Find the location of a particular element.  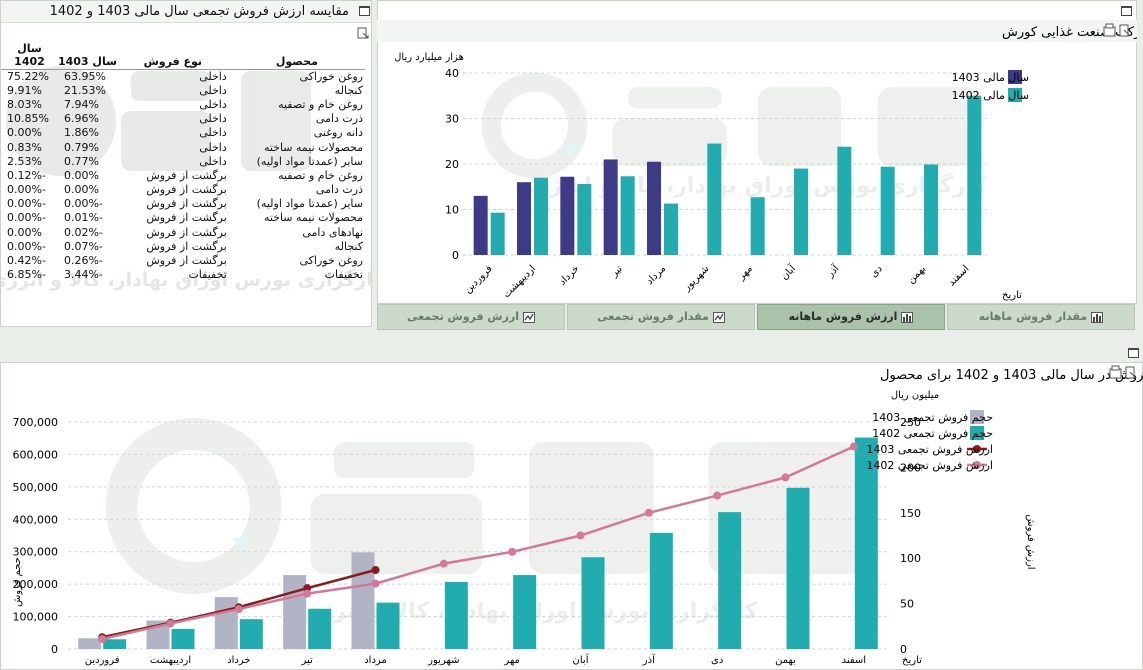

sale-type-cell: برگشت از فروش is located at coordinates (186, 175).